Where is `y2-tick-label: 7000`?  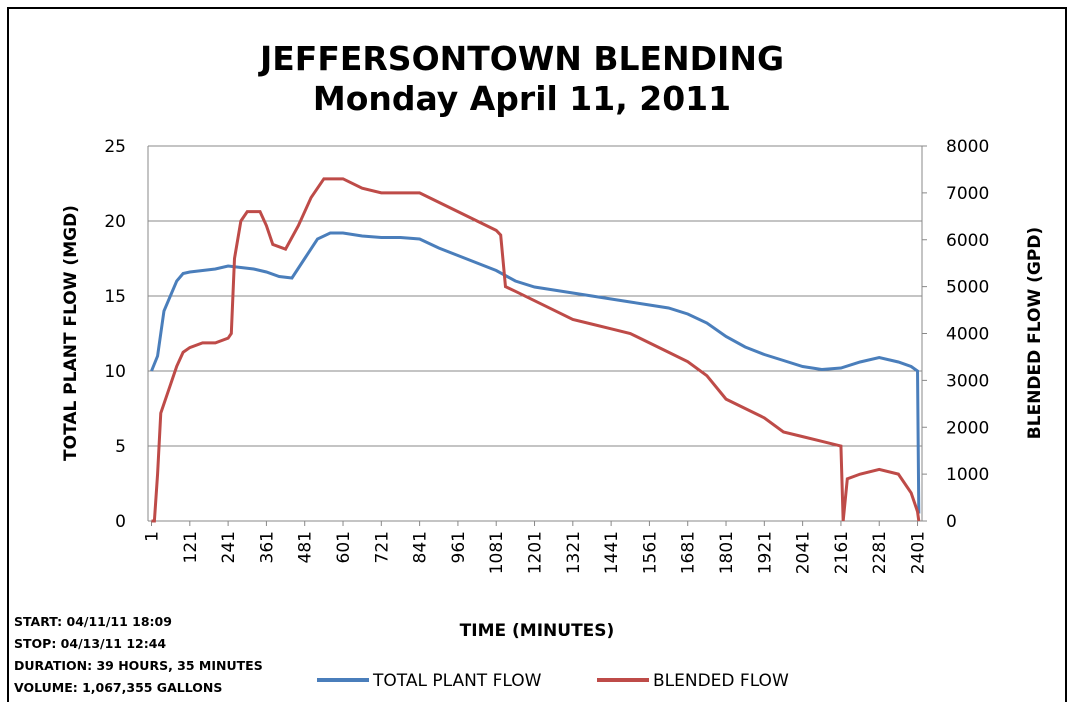
y2-tick-label: 7000 is located at coordinates (967, 194).